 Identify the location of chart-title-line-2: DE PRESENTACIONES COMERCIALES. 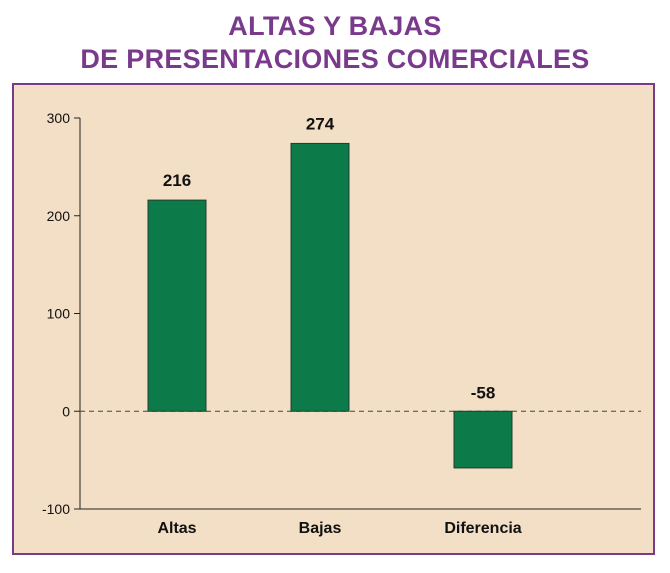
(335, 59).